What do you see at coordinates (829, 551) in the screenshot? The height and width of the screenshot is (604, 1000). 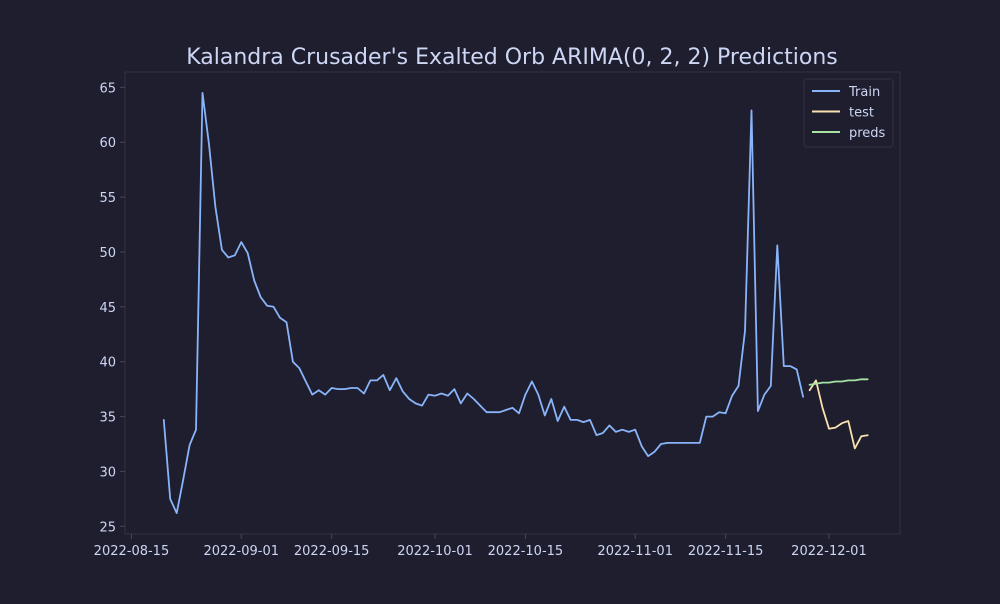 I see `x-tick-label: 2022-12-01` at bounding box center [829, 551].